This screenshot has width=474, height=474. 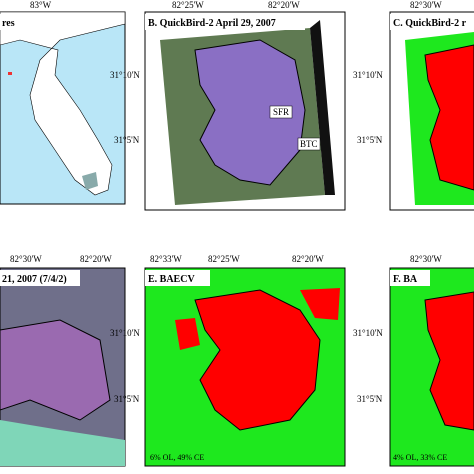 What do you see at coordinates (177, 457) in the screenshot?
I see `annotation: 6% OL, 49% CE` at bounding box center [177, 457].